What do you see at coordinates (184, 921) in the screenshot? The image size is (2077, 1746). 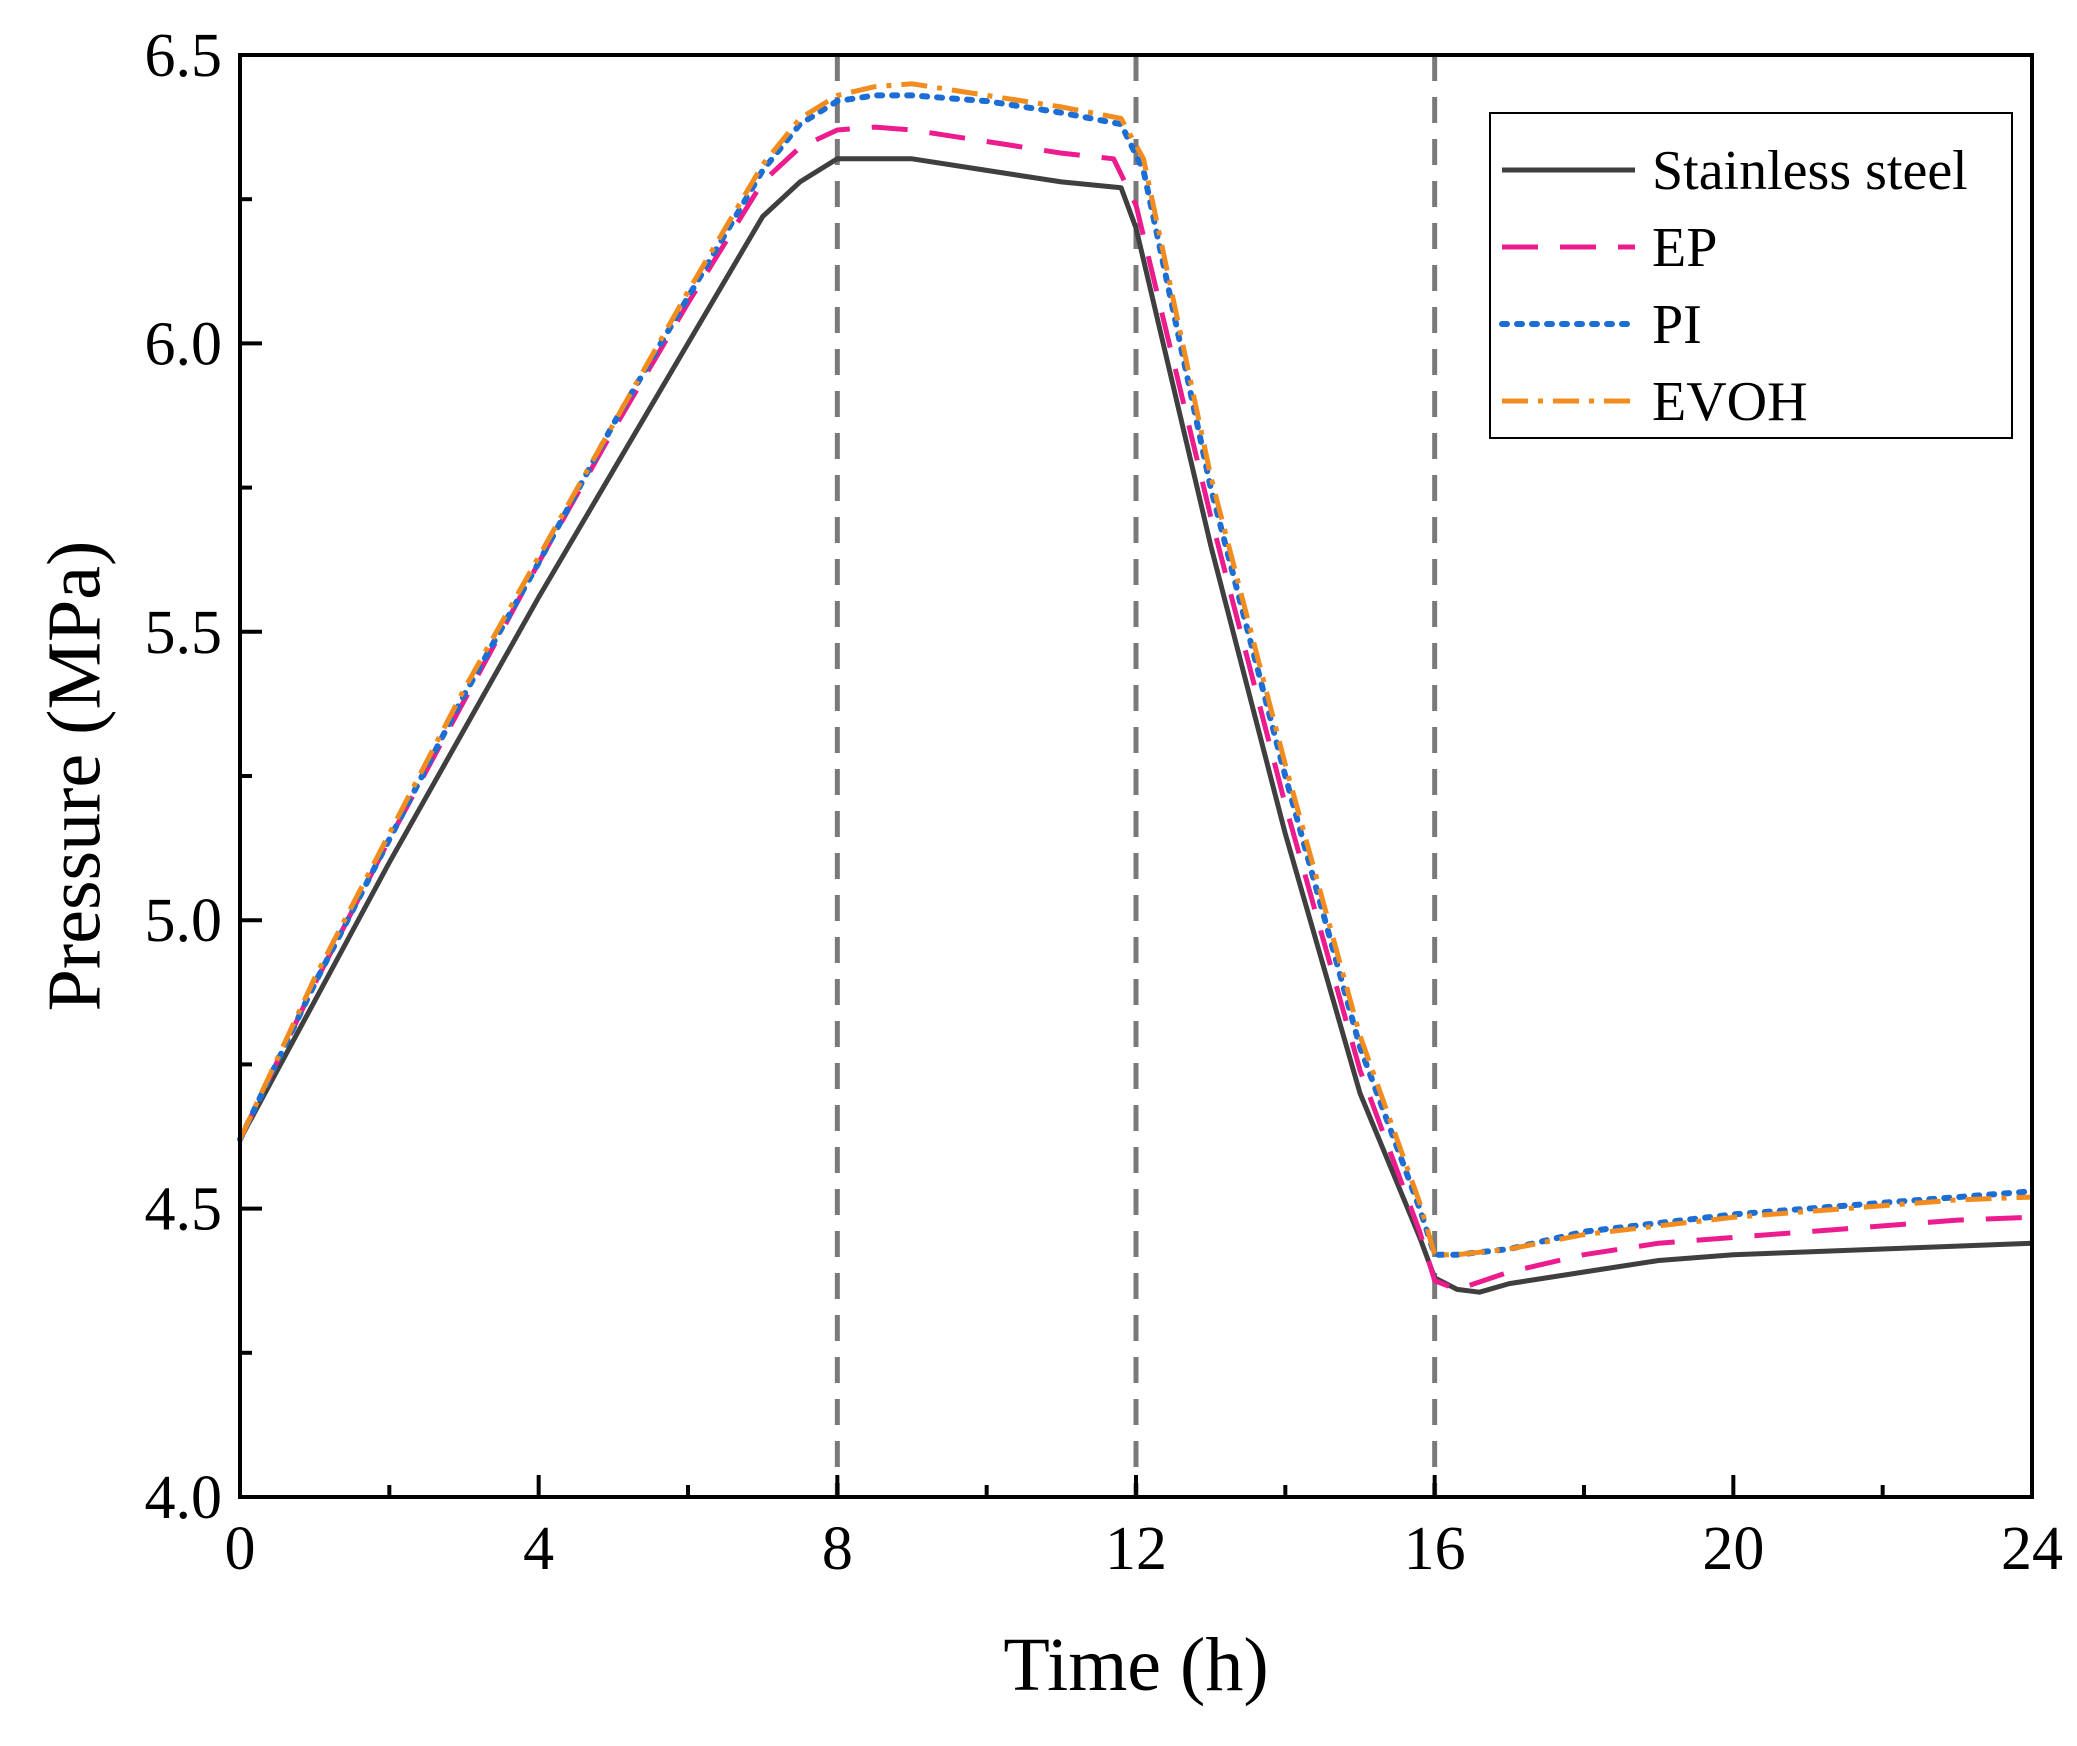 I see `y-tick-label: 5.0` at bounding box center [184, 921].